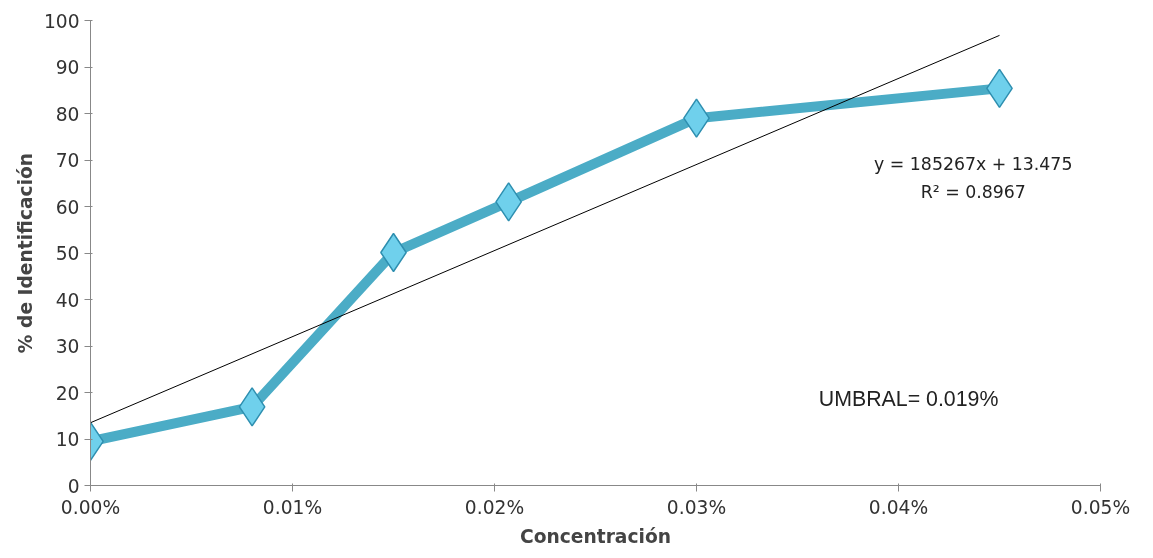 This screenshot has height=558, width=1153. What do you see at coordinates (908, 399) in the screenshot?
I see `annotation: UMBRAL= 0.019%` at bounding box center [908, 399].